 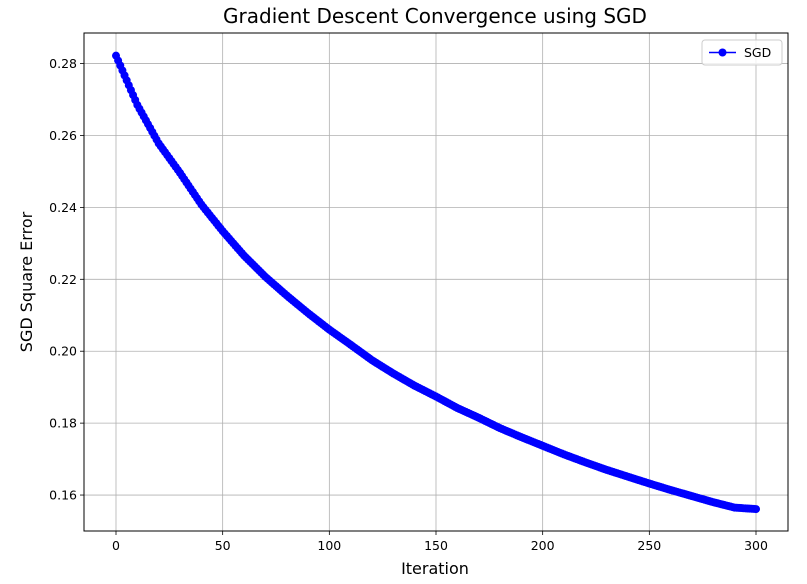 What do you see at coordinates (757, 52) in the screenshot?
I see `legend-label: SGD` at bounding box center [757, 52].